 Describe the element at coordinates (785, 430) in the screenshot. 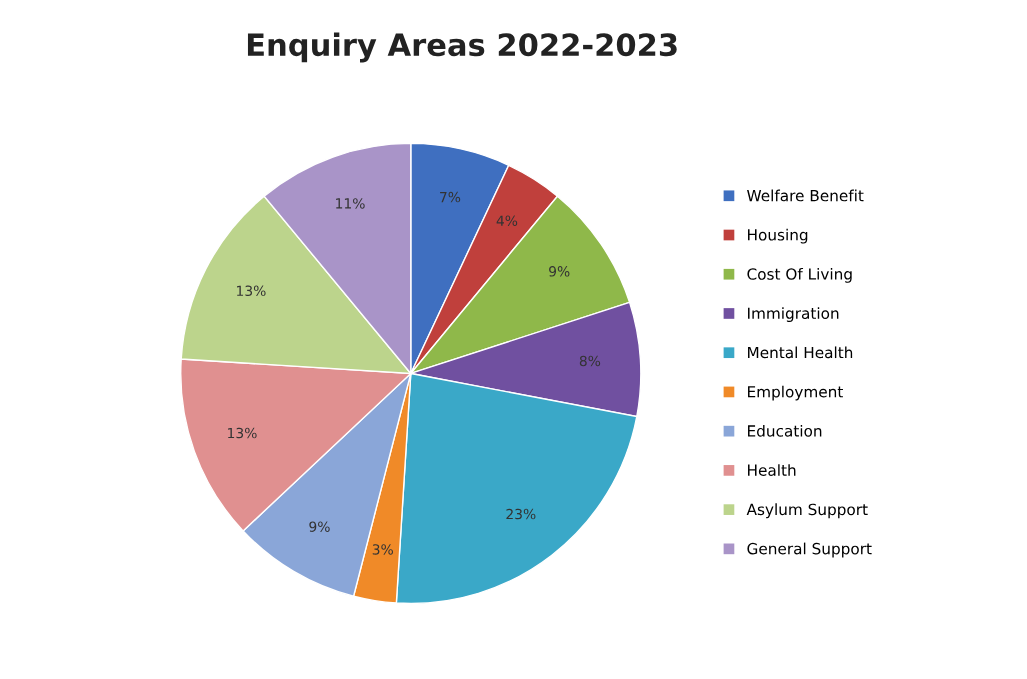

I see `legend-label: Education` at that location.